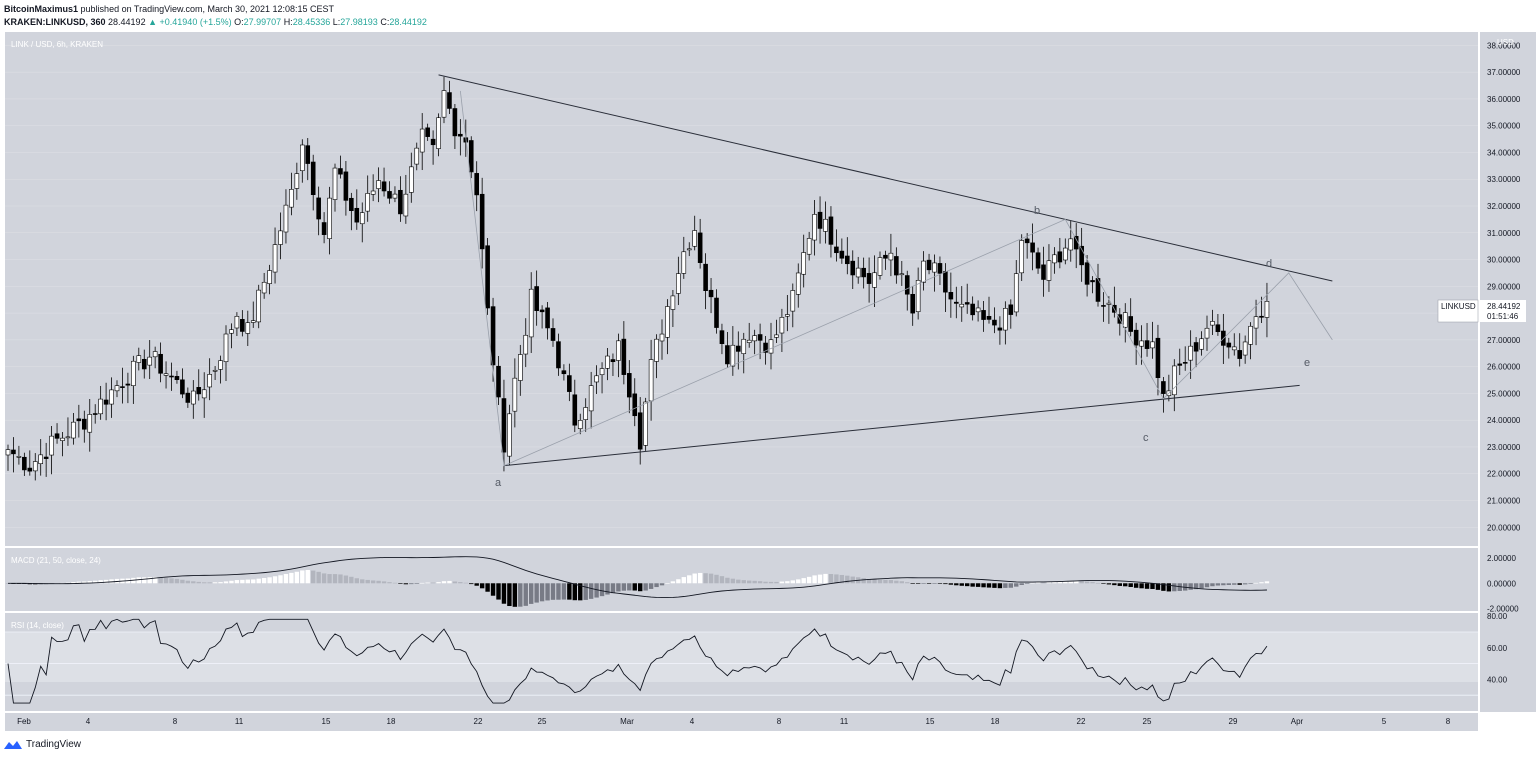 Image resolution: width=1536 pixels, height=759 pixels. I want to click on macd-pane, so click(741, 579).